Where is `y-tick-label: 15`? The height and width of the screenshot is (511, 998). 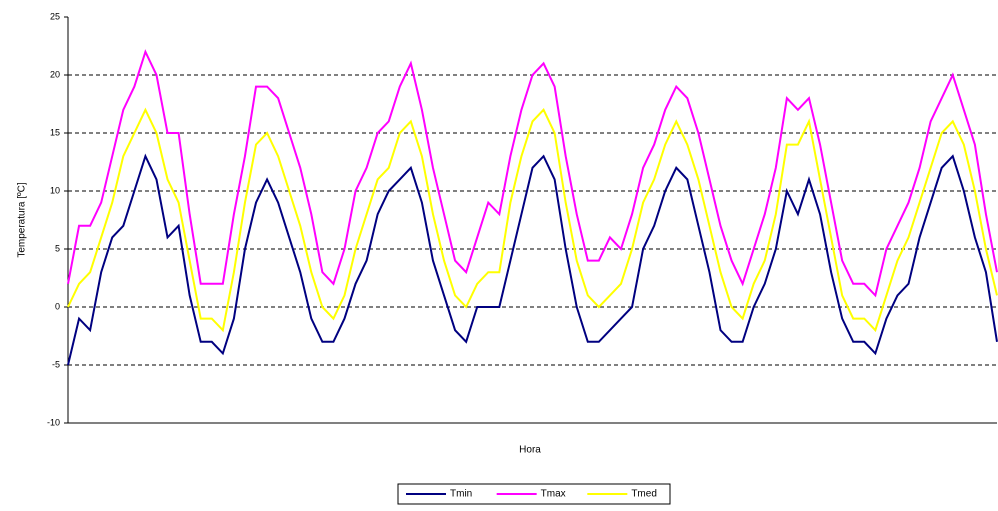 y-tick-label: 15 is located at coordinates (55, 132).